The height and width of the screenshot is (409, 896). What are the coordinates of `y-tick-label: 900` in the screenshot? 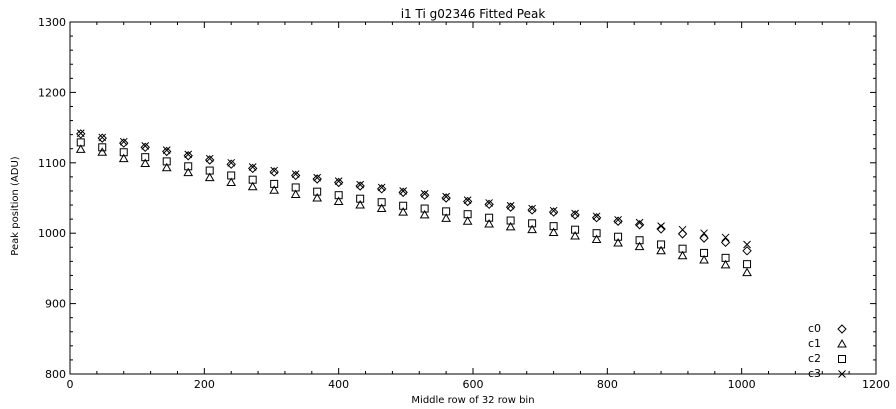 It's located at (55, 304).